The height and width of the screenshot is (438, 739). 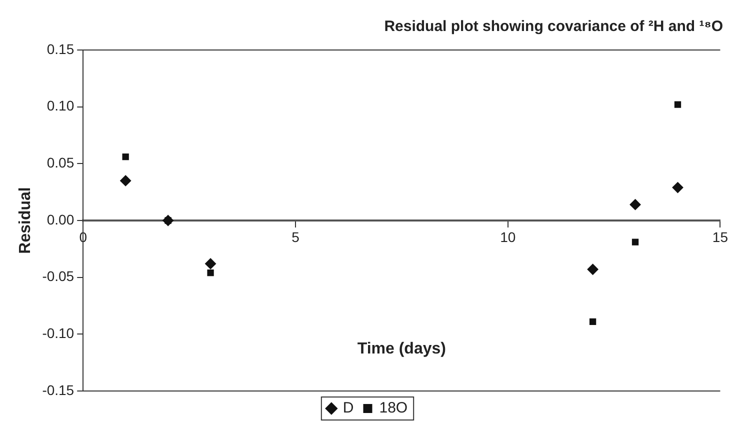 What do you see at coordinates (720, 236) in the screenshot?
I see `x-tick-label: 15` at bounding box center [720, 236].